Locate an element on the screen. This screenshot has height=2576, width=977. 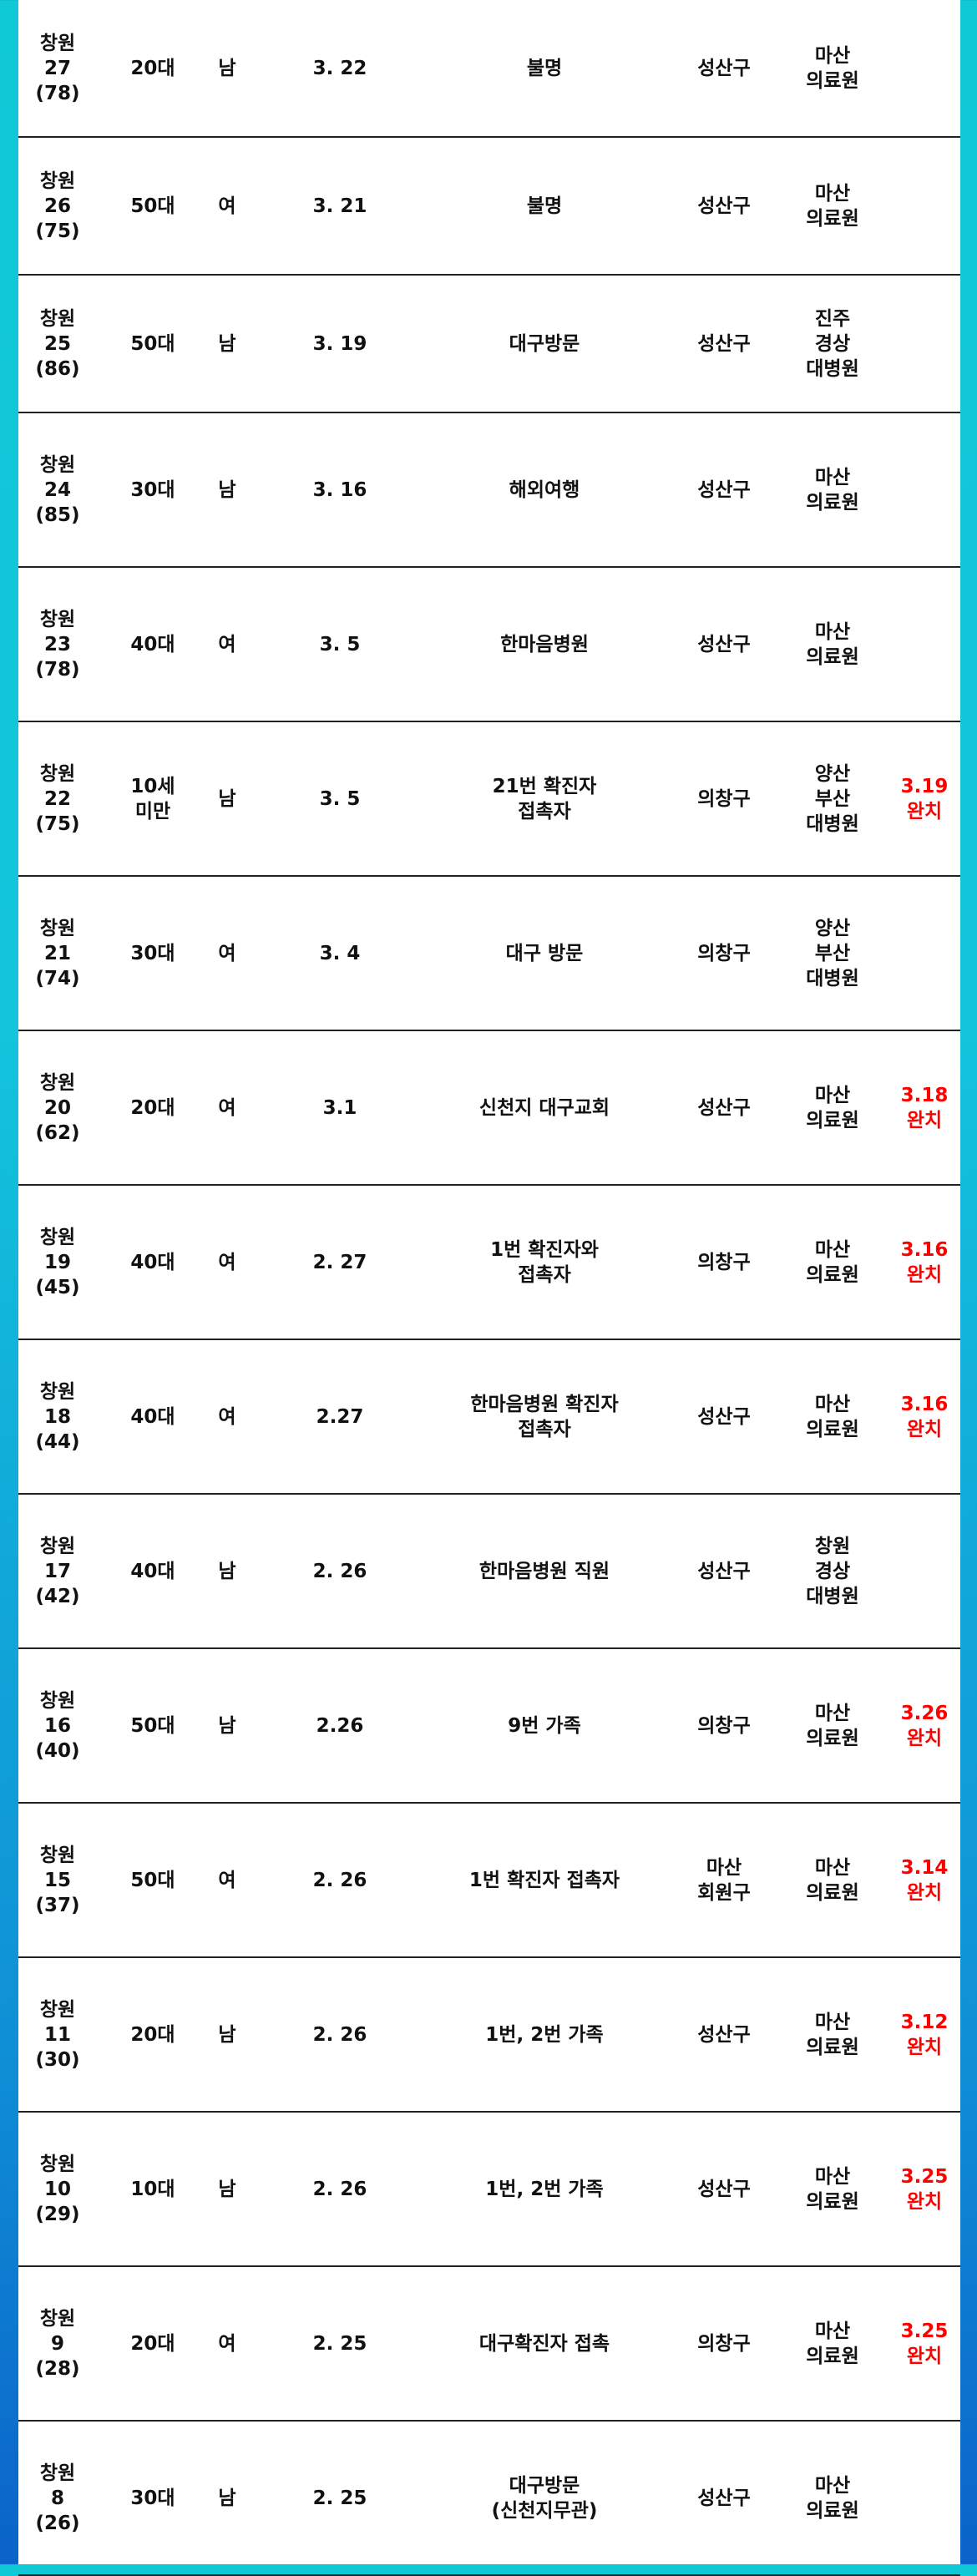
case-id-cell: 창원 19 (45) is located at coordinates (57, 1262).